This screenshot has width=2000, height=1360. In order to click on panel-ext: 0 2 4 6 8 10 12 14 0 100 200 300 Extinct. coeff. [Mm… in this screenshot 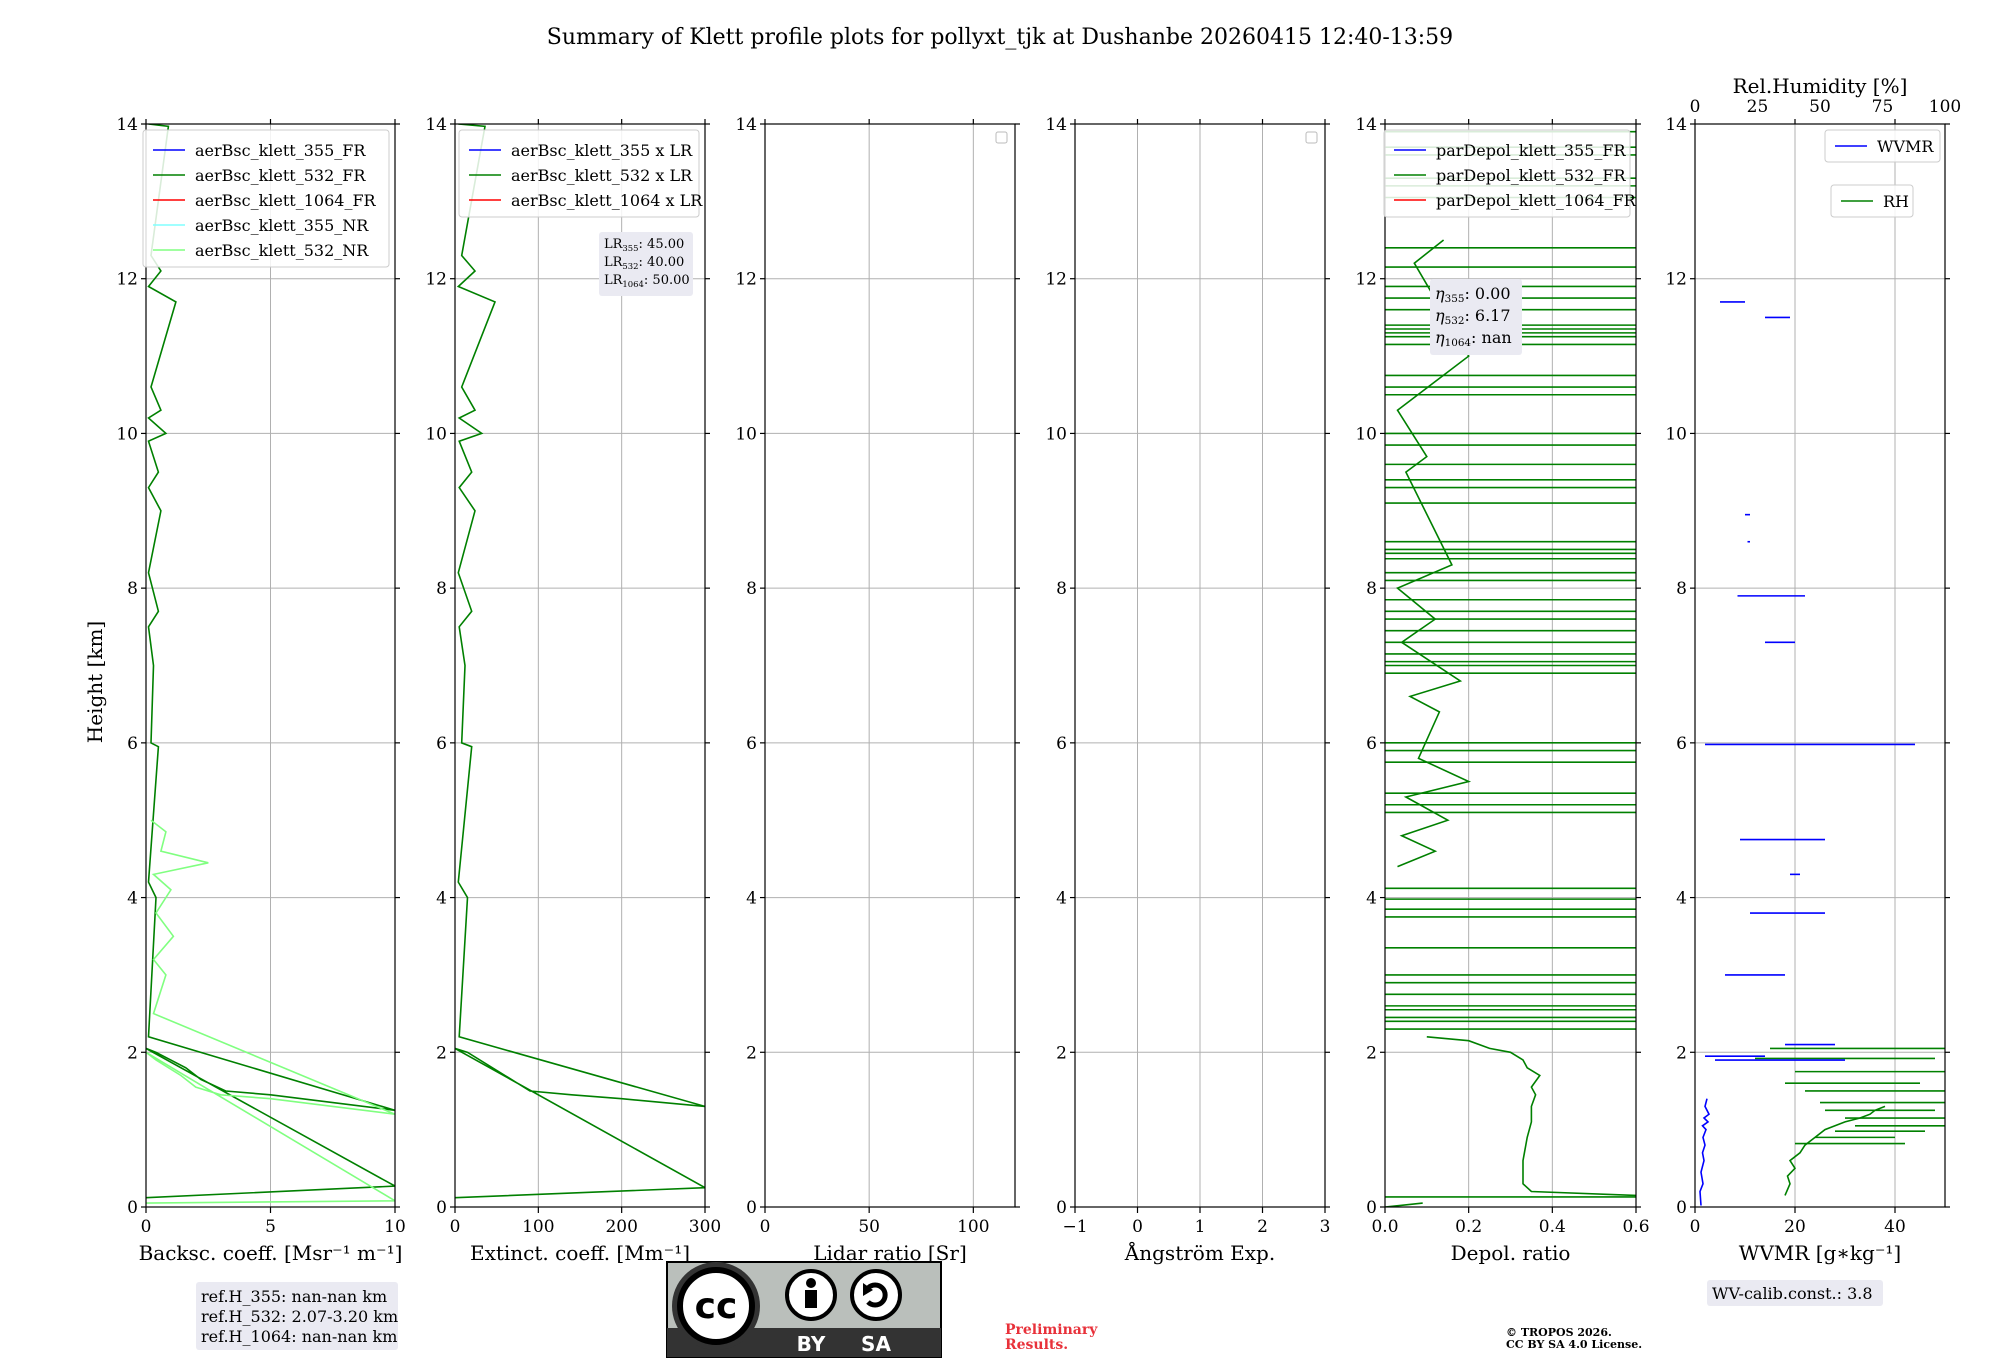, I will do `click(573, 690)`.